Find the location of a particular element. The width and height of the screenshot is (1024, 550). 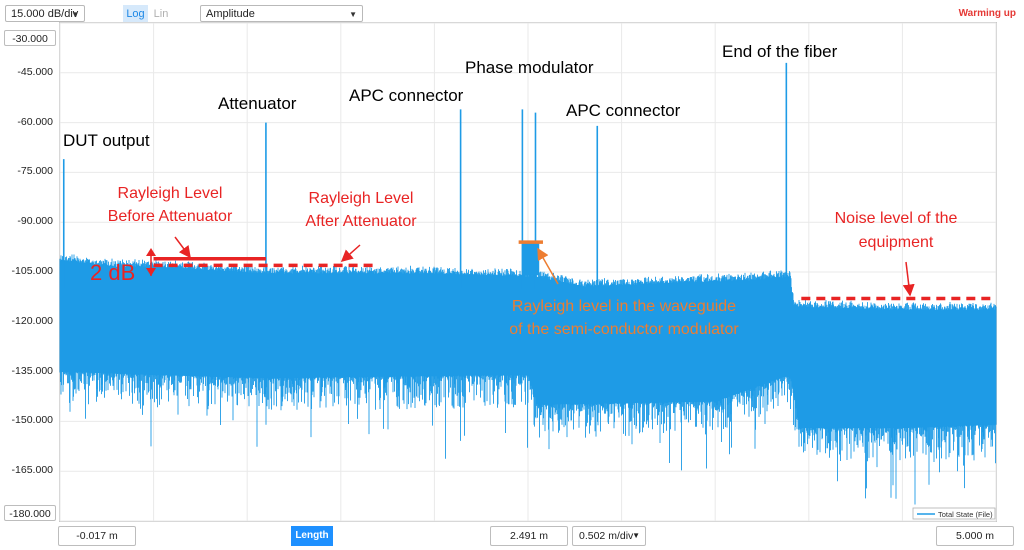

y-tick-label: -135.000 is located at coordinates (32, 370).